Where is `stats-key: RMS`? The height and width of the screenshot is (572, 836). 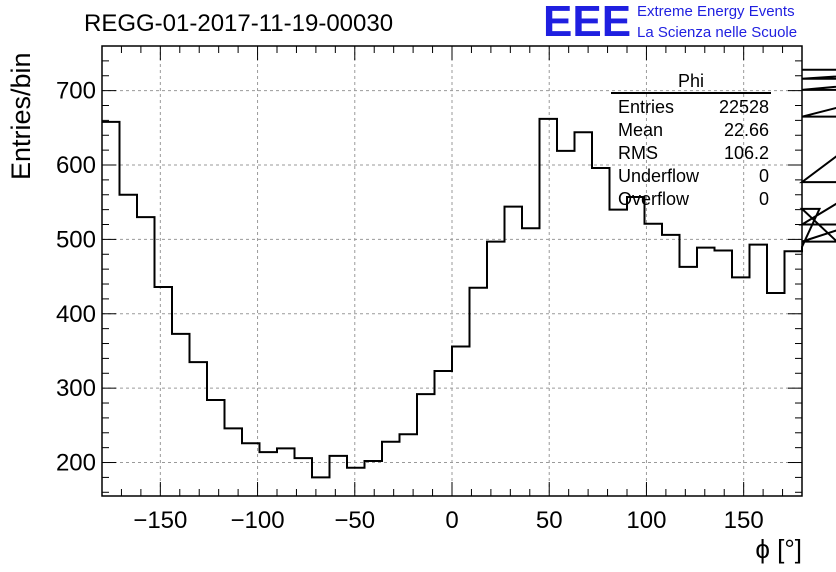 stats-key: RMS is located at coordinates (638, 153).